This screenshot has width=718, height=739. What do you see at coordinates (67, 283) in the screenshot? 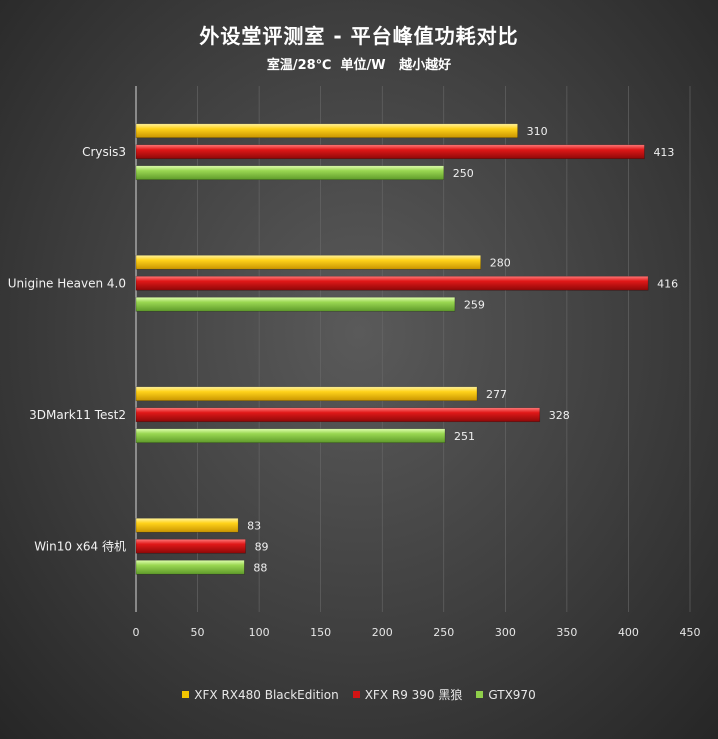
I see `category-label: Unigine Heaven 4.0` at bounding box center [67, 283].